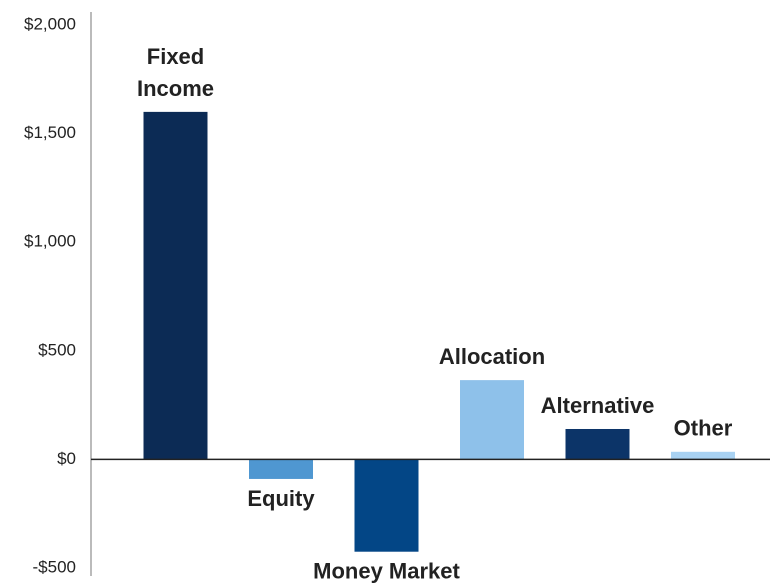  I want to click on y-tick-label: $1,500, so click(50, 132).